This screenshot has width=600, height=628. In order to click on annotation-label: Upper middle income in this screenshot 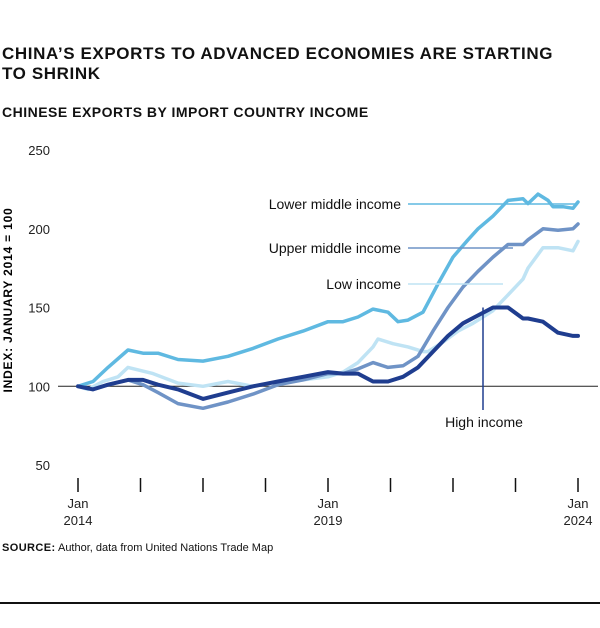, I will do `click(335, 248)`.